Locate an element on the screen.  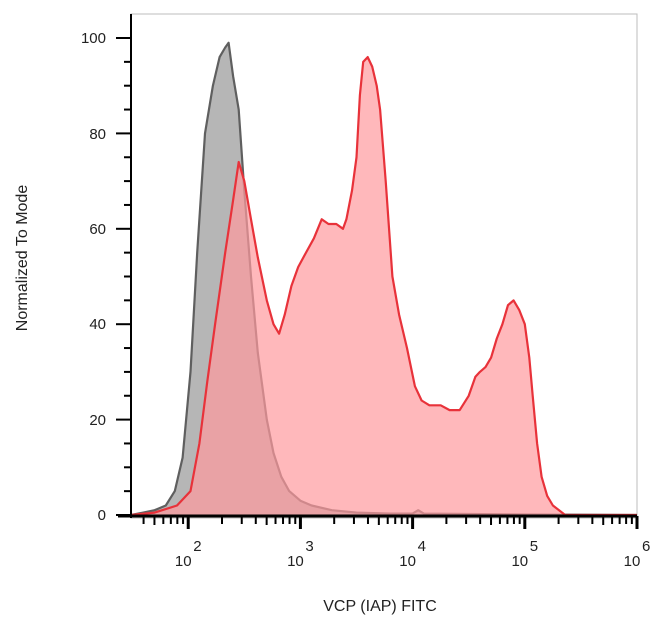
y-tick-label: 20 is located at coordinates (97, 420).